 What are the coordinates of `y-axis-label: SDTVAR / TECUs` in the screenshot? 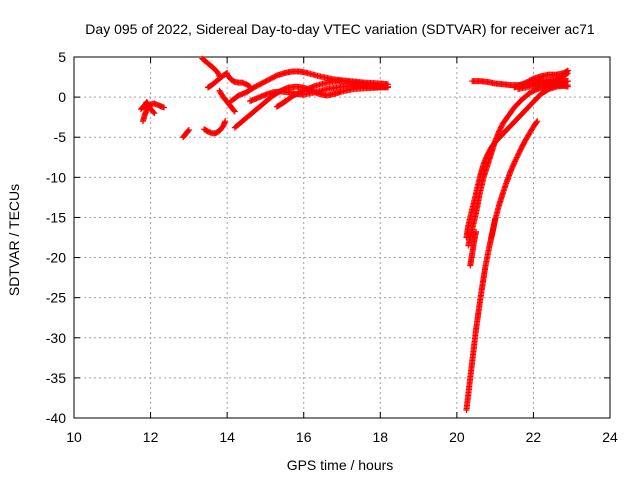 It's located at (14, 240).